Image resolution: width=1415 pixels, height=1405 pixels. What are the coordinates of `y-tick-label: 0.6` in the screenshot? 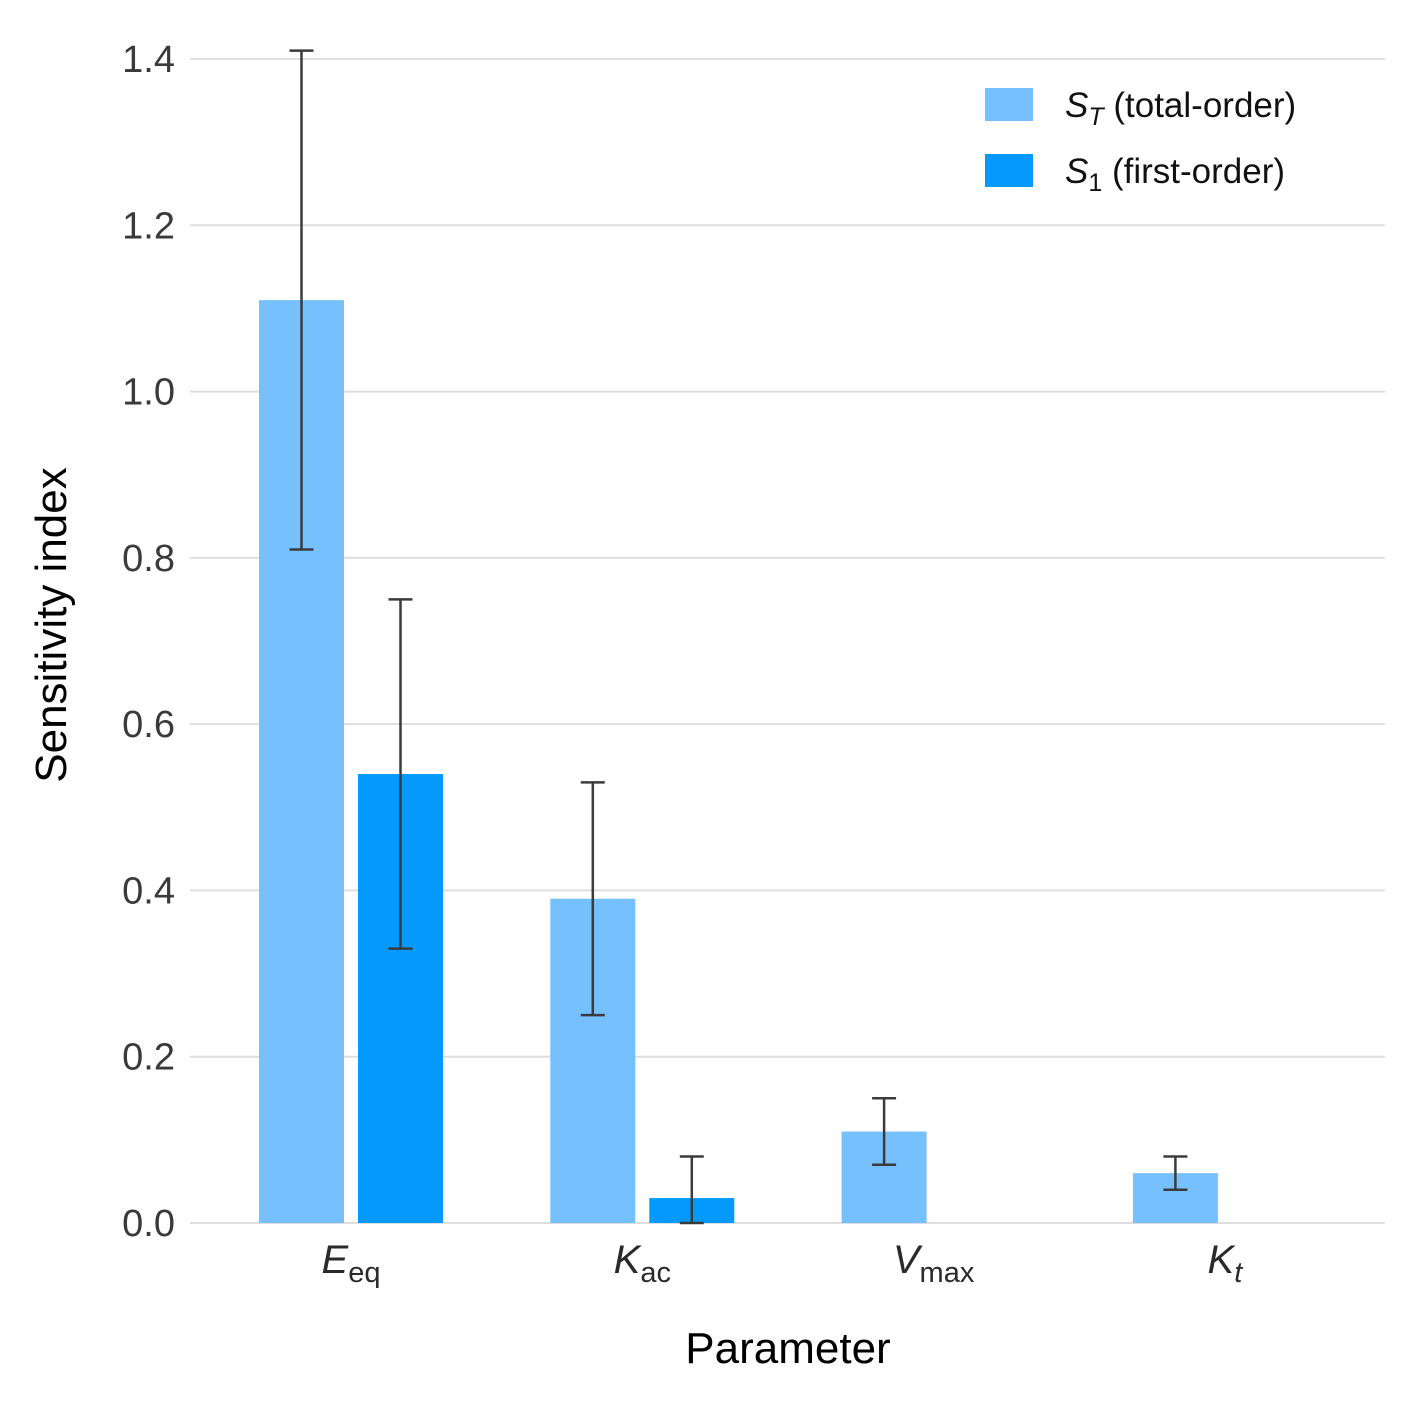 It's located at (148, 725).